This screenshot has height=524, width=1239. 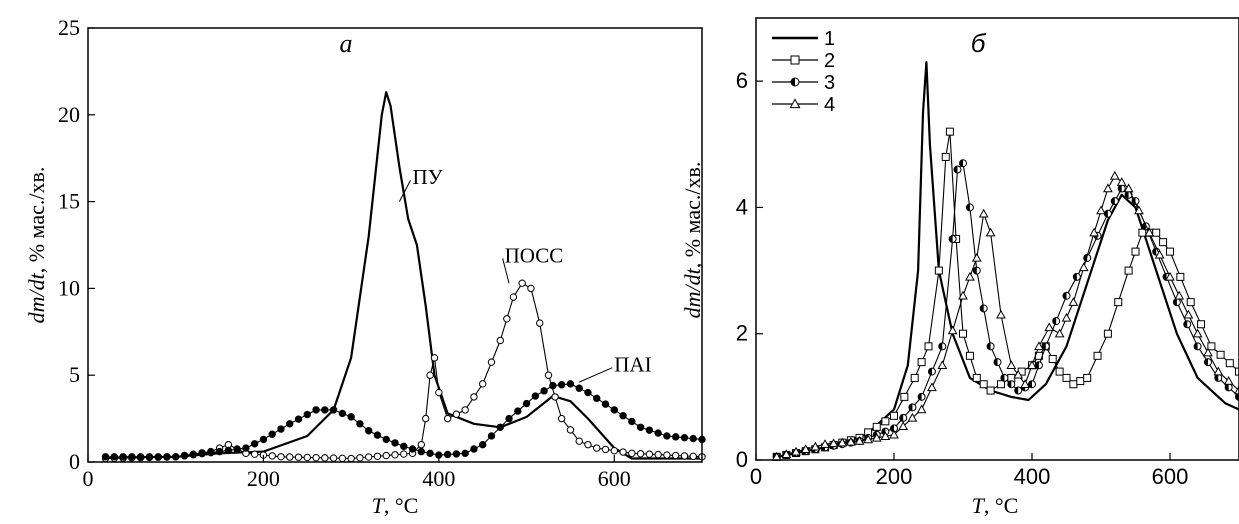 I want to click on y-tick-label: 25, so click(x=69, y=27).